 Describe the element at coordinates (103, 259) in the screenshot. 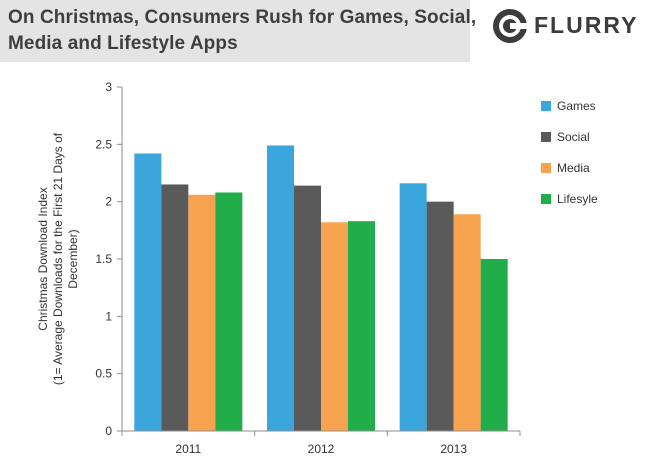

I see `y-tick-label: 1.5` at that location.